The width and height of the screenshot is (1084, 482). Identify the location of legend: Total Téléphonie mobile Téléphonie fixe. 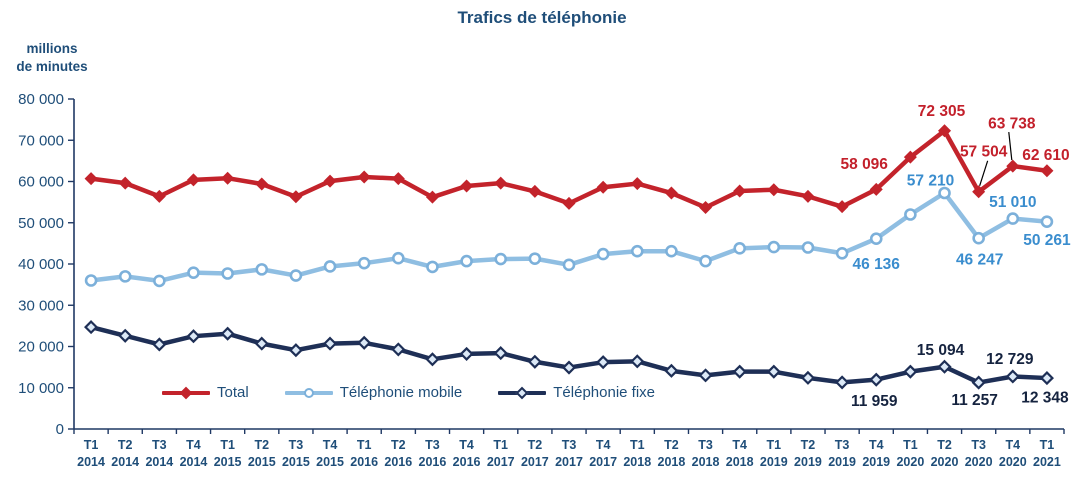
(408, 392).